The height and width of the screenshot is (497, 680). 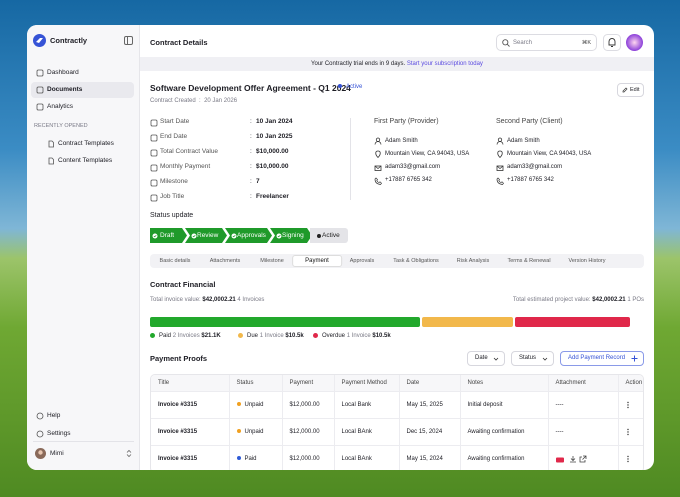 What do you see at coordinates (128, 40) in the screenshot?
I see `collapse-button` at bounding box center [128, 40].